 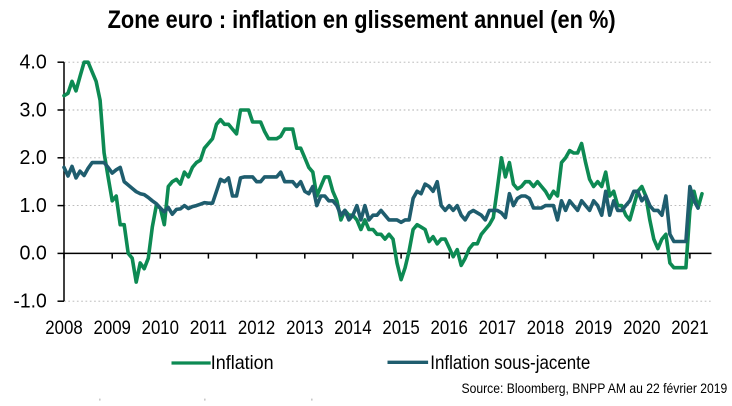 I want to click on svg-text: 2010, so click(x=161, y=328).